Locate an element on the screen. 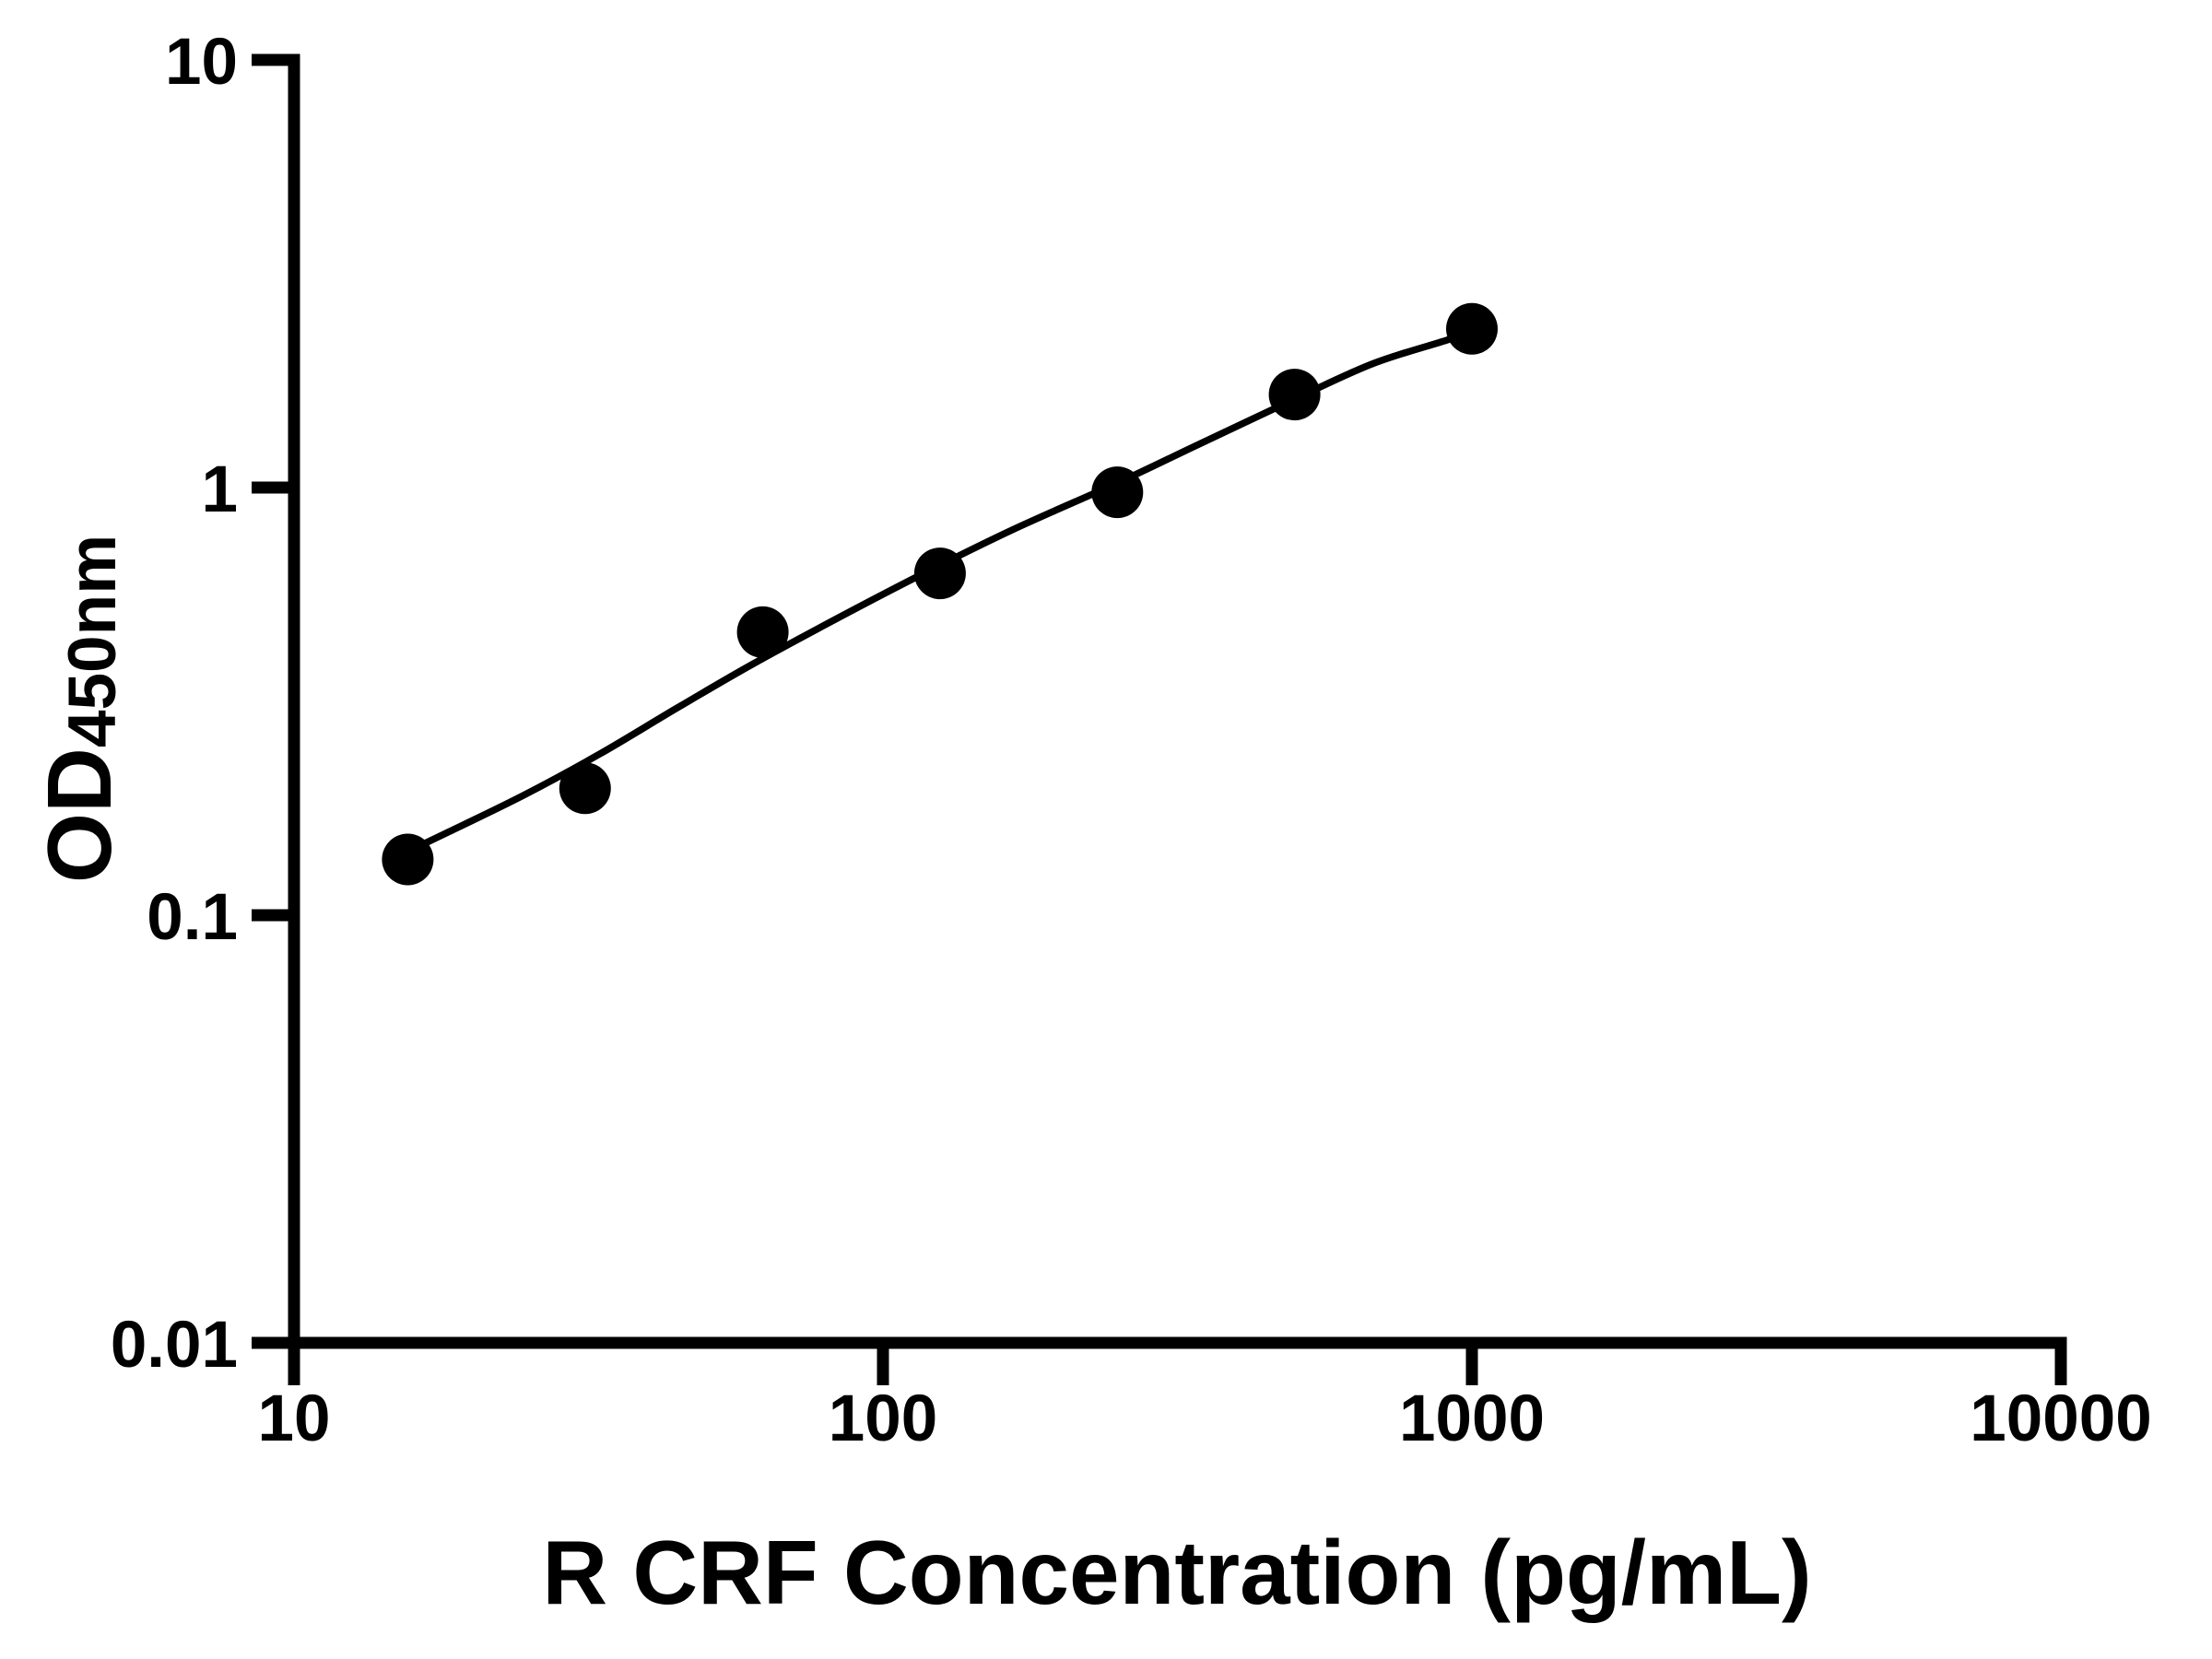 The image size is (2212, 1659). x-tick-label: 1000 is located at coordinates (1472, 1418).